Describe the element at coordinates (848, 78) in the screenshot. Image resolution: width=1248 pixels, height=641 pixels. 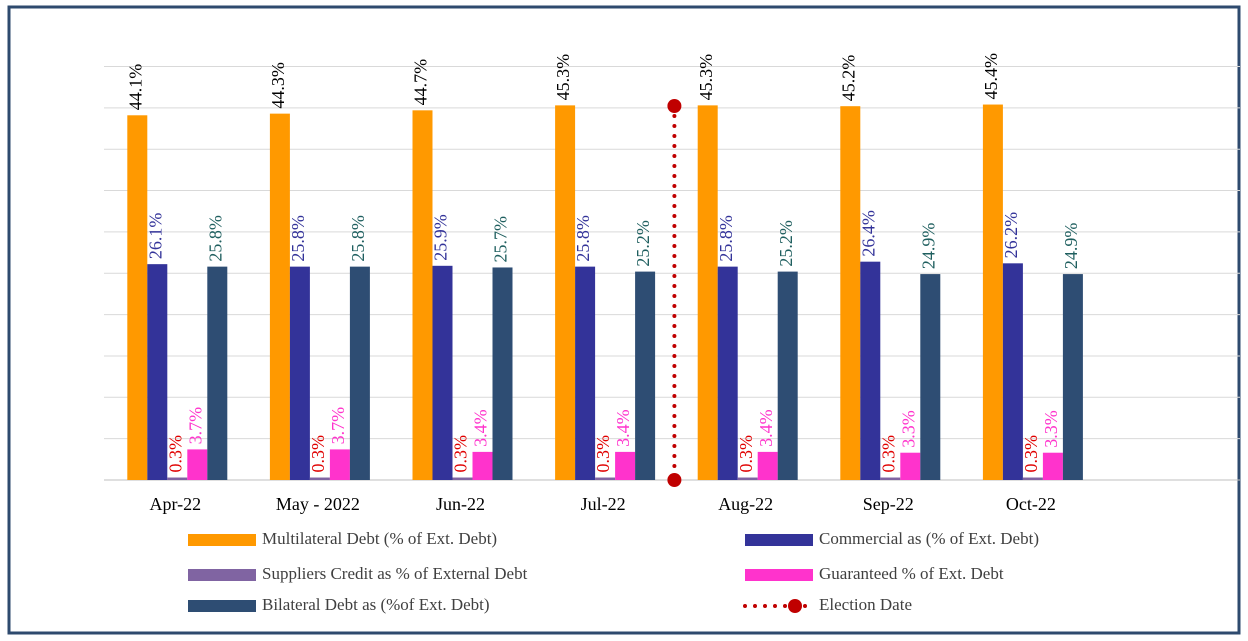
I see `value-label: 45.2%` at that location.